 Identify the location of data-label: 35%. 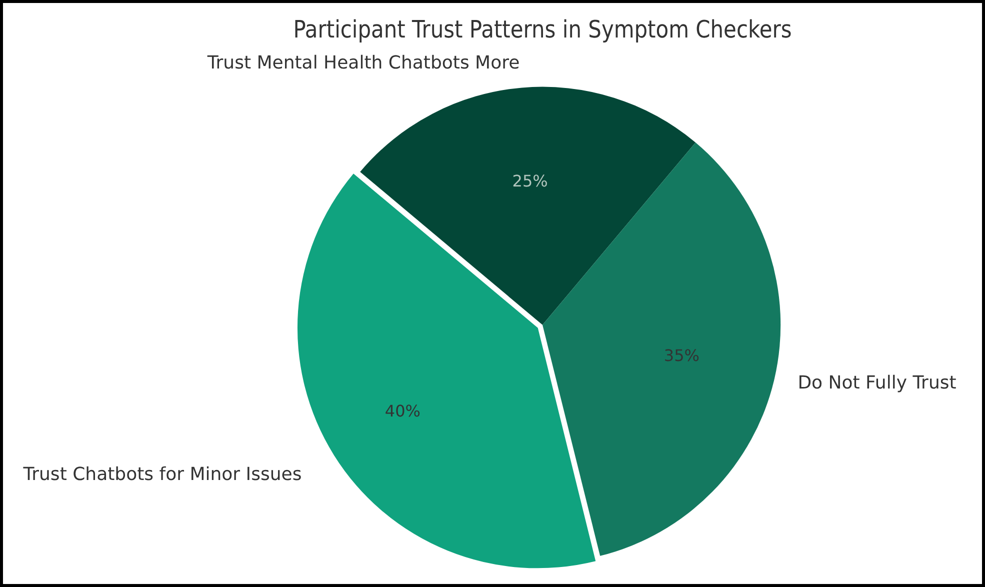
(682, 356).